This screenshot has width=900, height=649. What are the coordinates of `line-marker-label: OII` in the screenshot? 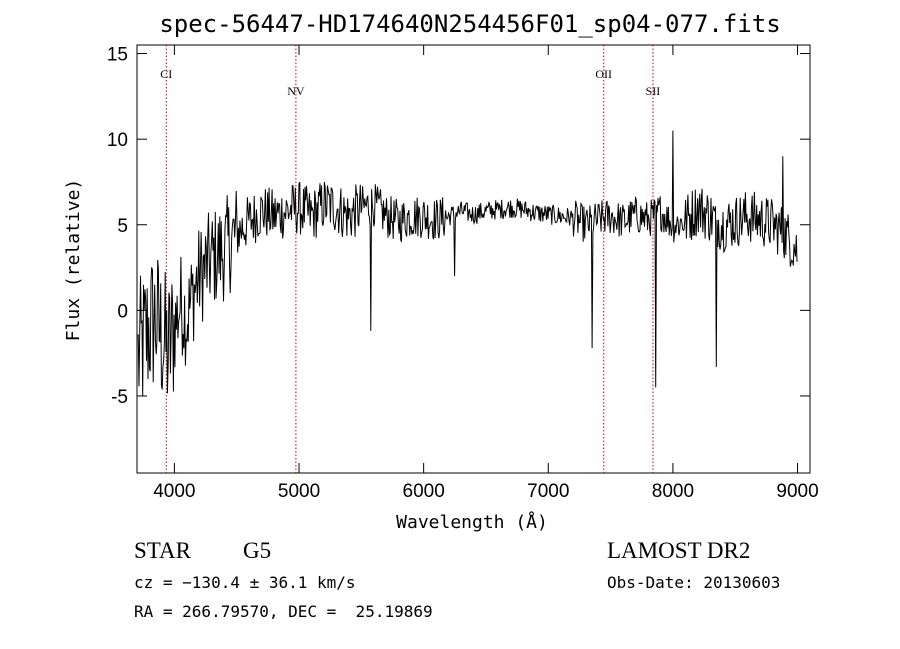 It's located at (603, 74).